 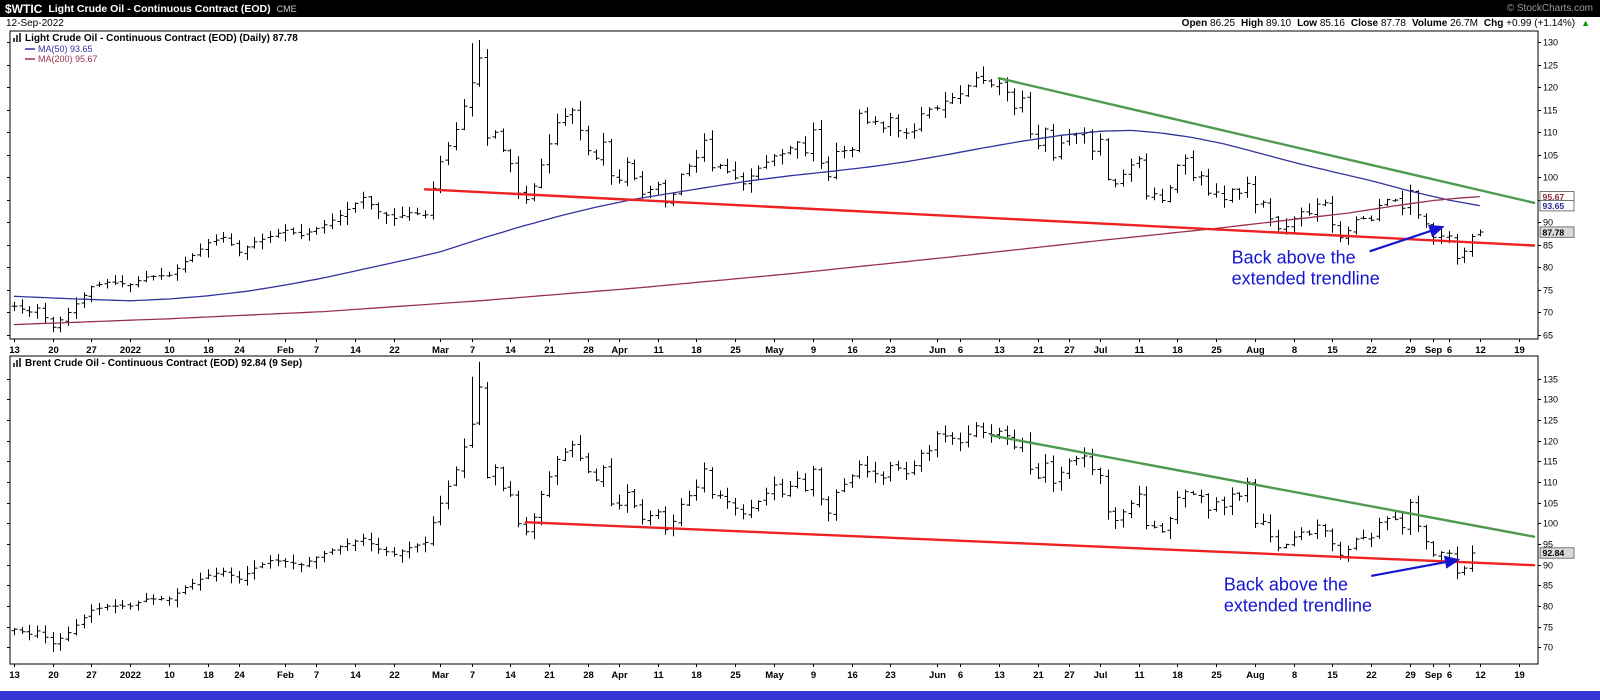 What do you see at coordinates (1554, 553) in the screenshot?
I see `price-label: 92.84` at bounding box center [1554, 553].